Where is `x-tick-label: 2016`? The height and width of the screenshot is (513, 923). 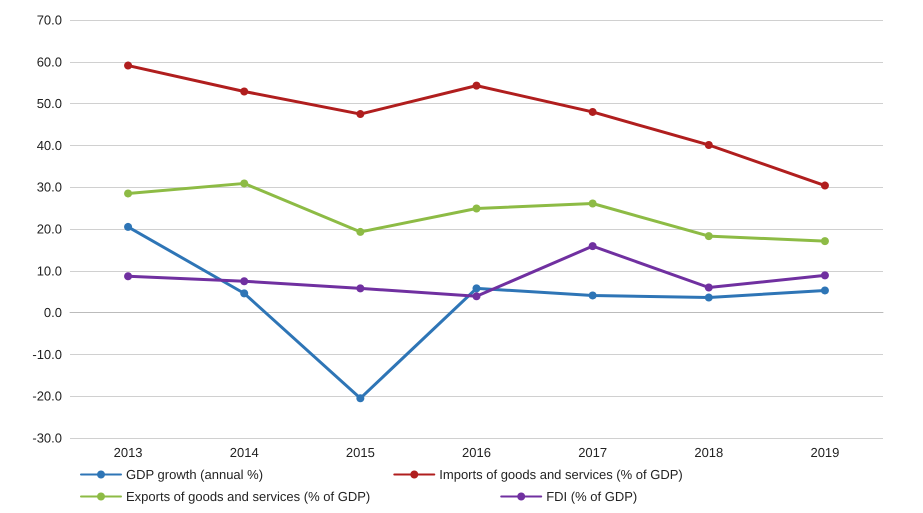 x-tick-label: 2016 is located at coordinates (476, 452).